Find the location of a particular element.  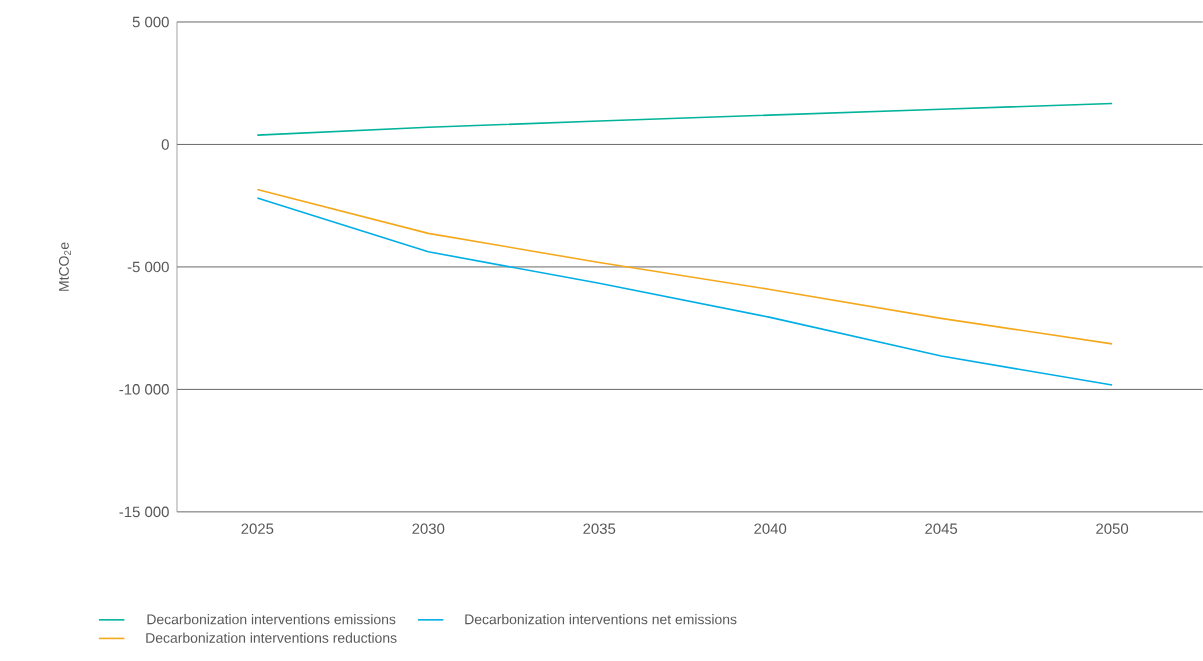

legend-label: Decarbonization interventions reductions is located at coordinates (271, 637).